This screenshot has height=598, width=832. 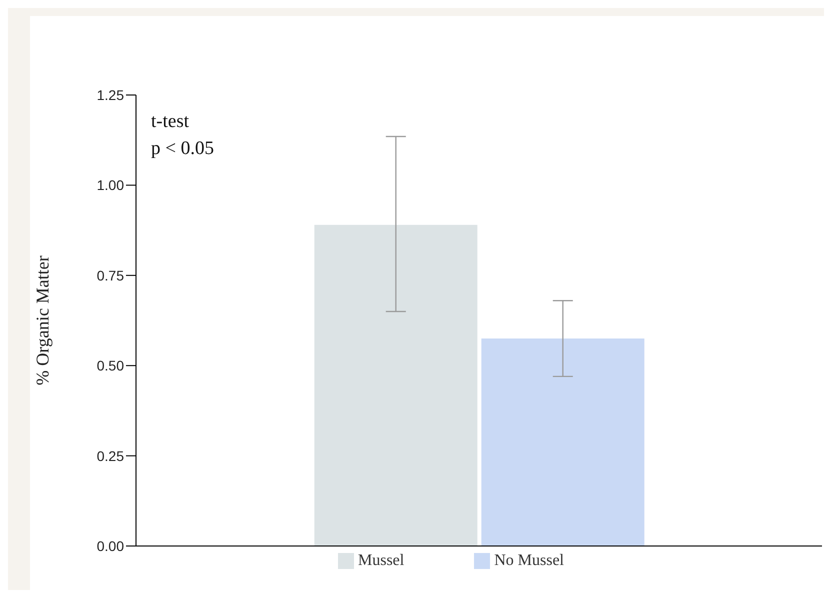 What do you see at coordinates (529, 560) in the screenshot?
I see `legend-label: No Mussel` at bounding box center [529, 560].